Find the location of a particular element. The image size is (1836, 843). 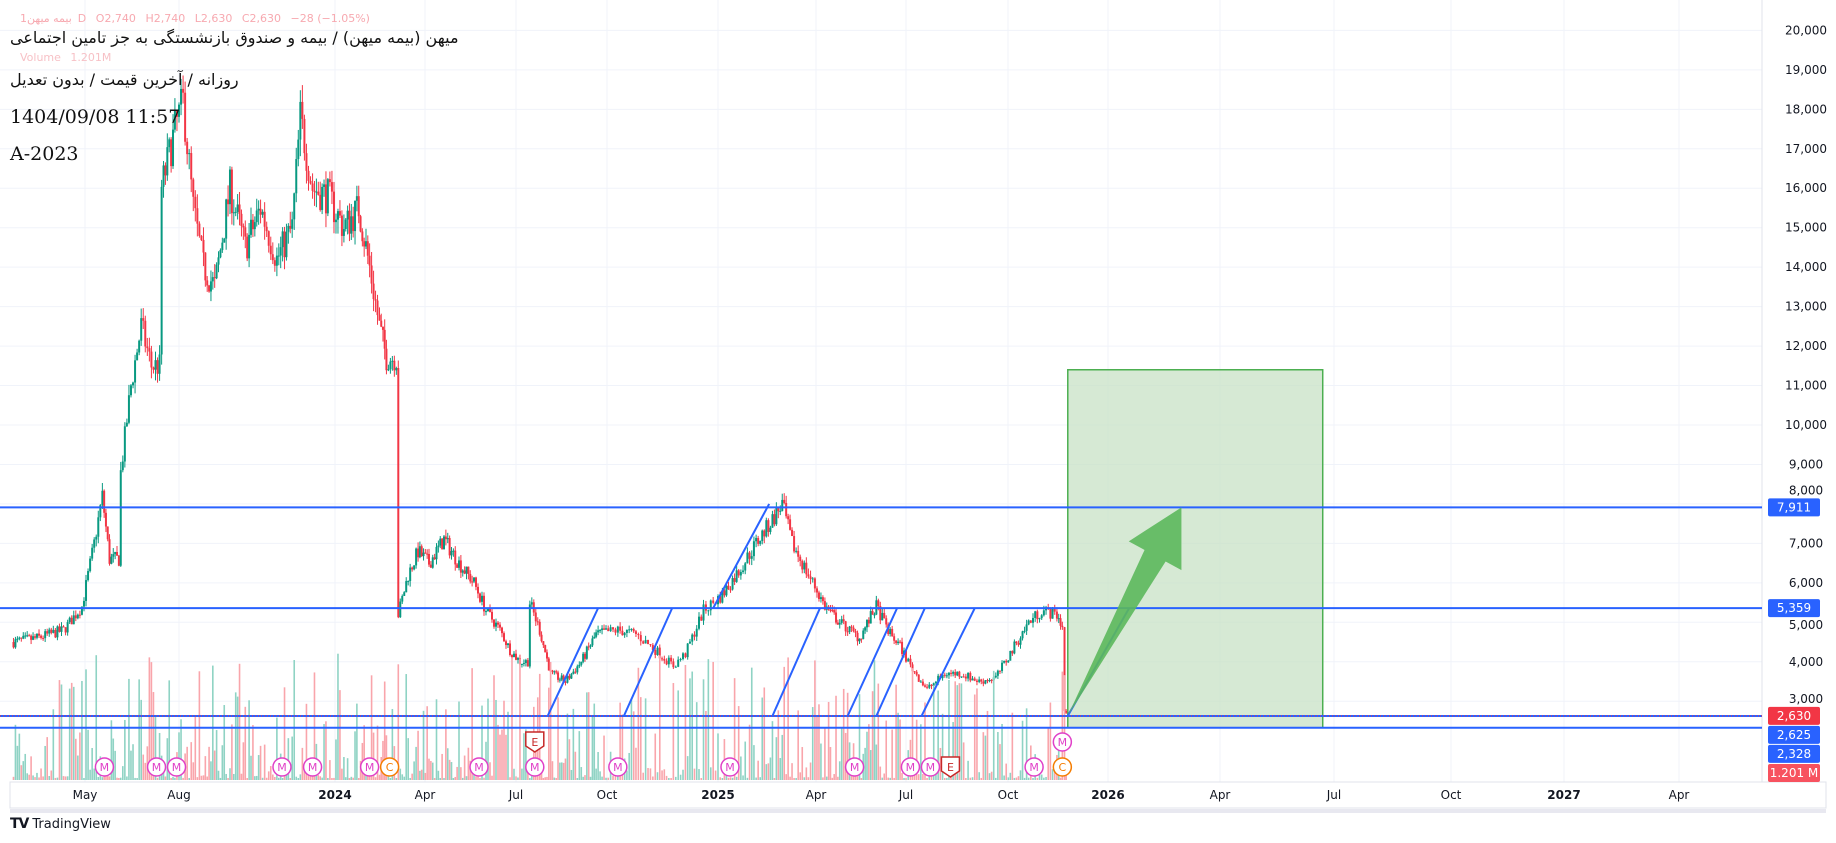

time-axis-label: Aug is located at coordinates (178, 795).